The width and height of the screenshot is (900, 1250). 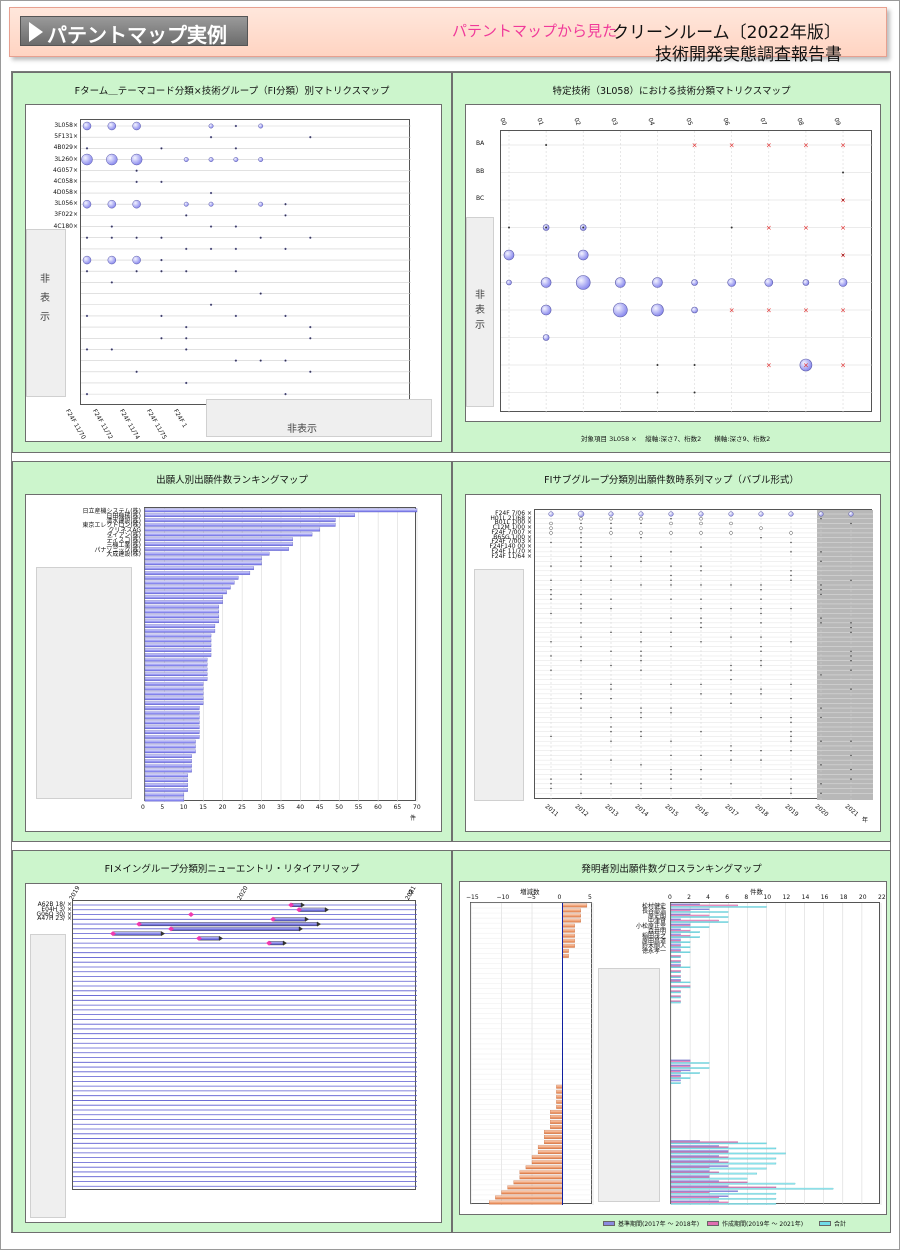 I want to click on report-subtitle: 技術開発実態調査報告書, so click(x=748, y=55).